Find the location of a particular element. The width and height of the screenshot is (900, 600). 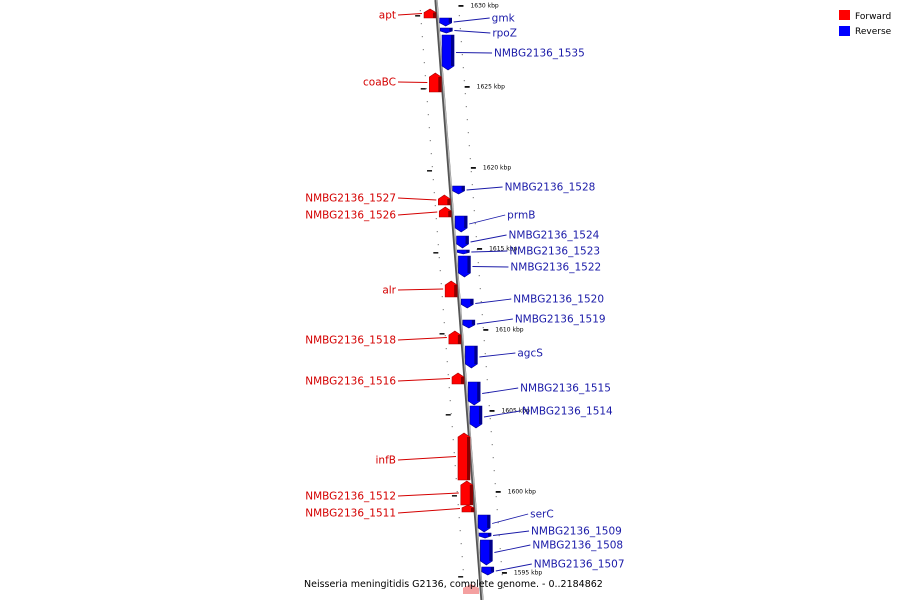

forward-gene-label: NMBG2136_1518 is located at coordinates (350, 341).